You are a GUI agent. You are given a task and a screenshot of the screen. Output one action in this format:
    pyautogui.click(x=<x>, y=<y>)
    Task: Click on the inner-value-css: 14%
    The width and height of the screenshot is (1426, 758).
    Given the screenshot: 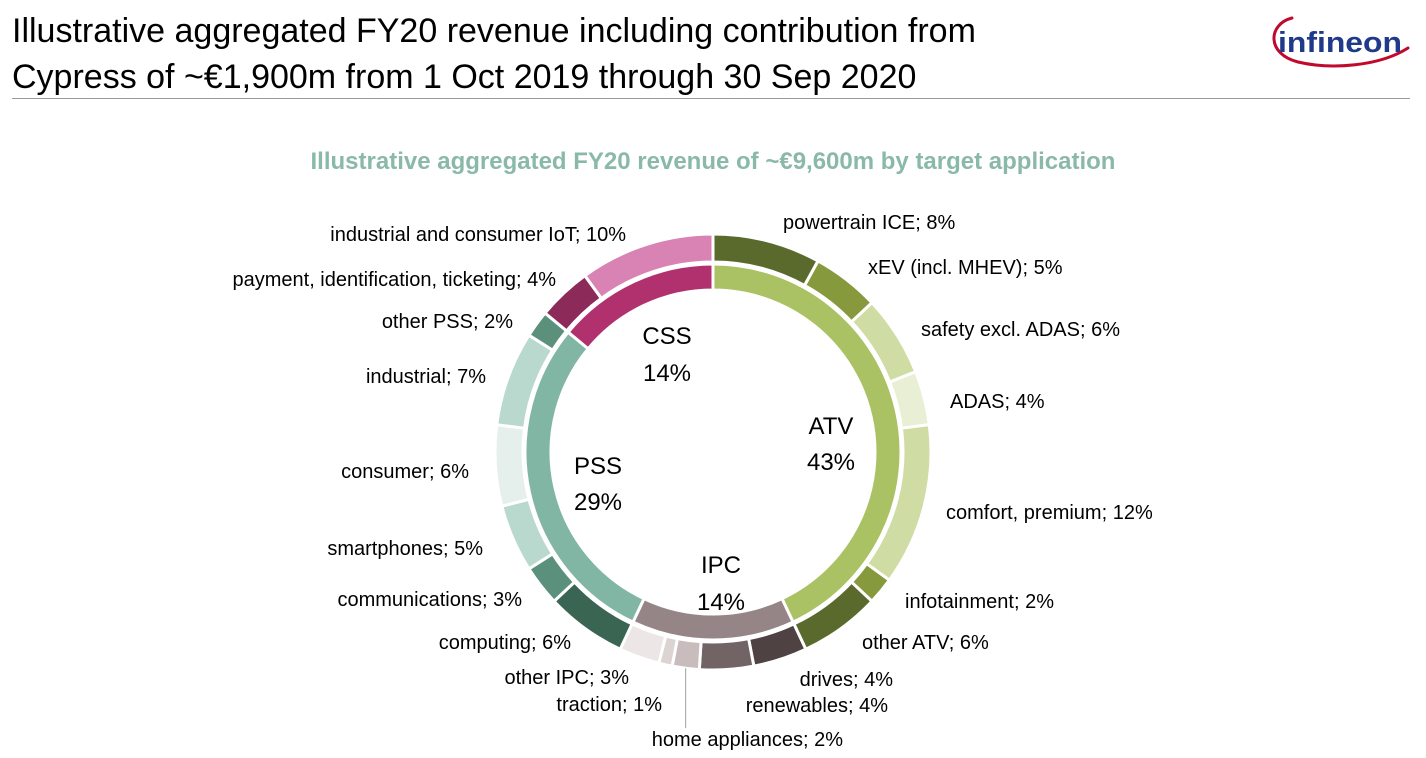 What is the action you would take?
    pyautogui.click(x=667, y=373)
    